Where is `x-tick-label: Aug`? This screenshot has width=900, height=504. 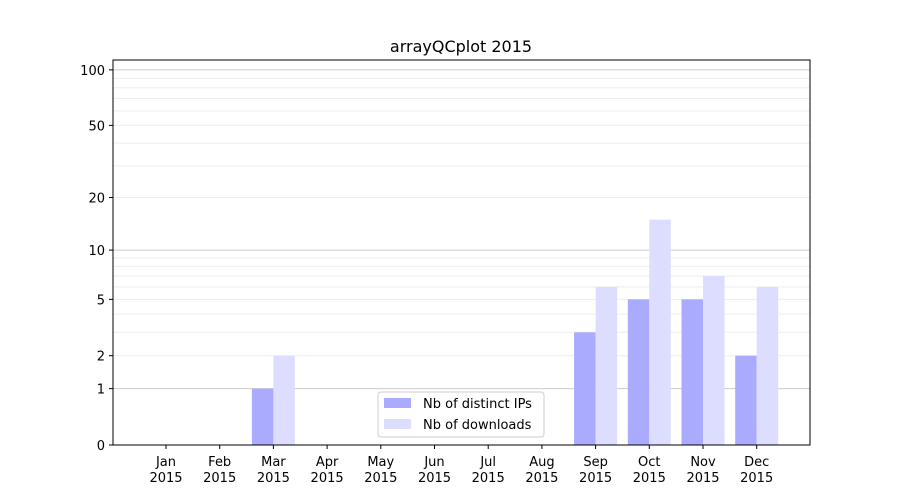 x-tick-label: Aug is located at coordinates (541, 462).